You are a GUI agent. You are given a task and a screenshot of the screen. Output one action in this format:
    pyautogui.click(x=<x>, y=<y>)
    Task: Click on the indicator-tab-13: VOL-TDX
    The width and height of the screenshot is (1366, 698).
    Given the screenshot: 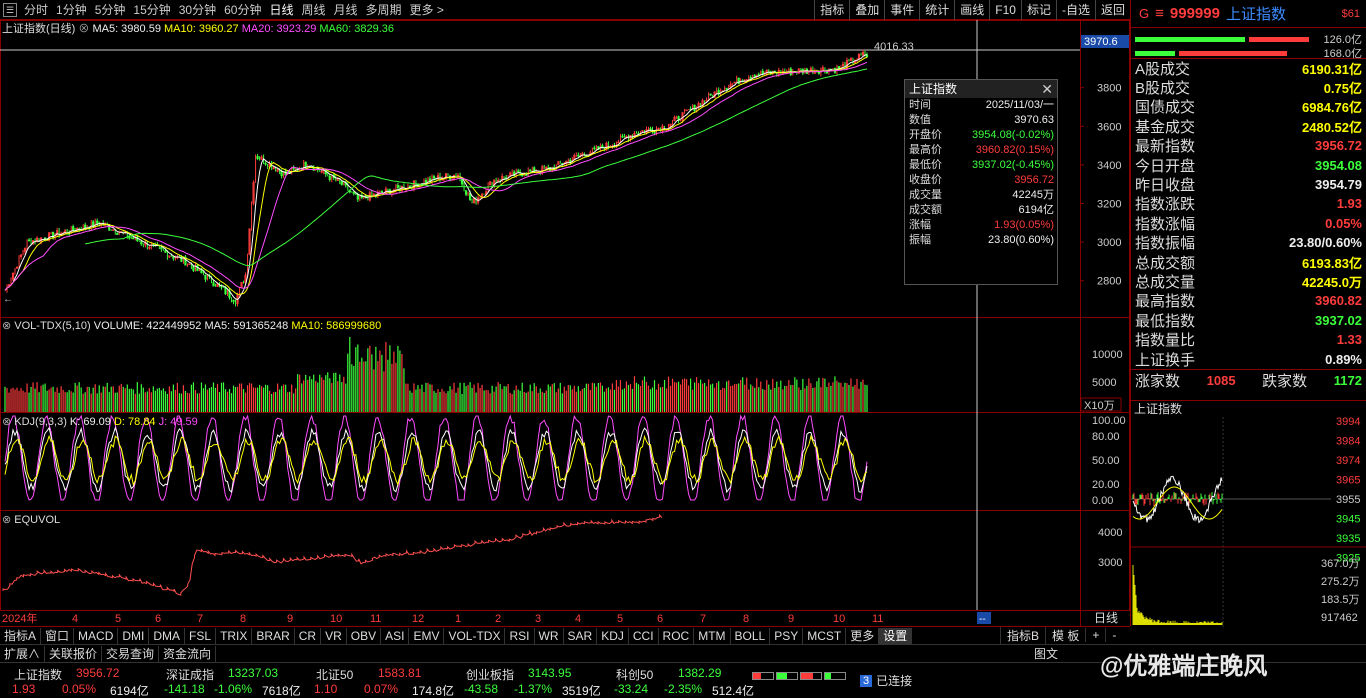 What is the action you would take?
    pyautogui.click(x=475, y=635)
    